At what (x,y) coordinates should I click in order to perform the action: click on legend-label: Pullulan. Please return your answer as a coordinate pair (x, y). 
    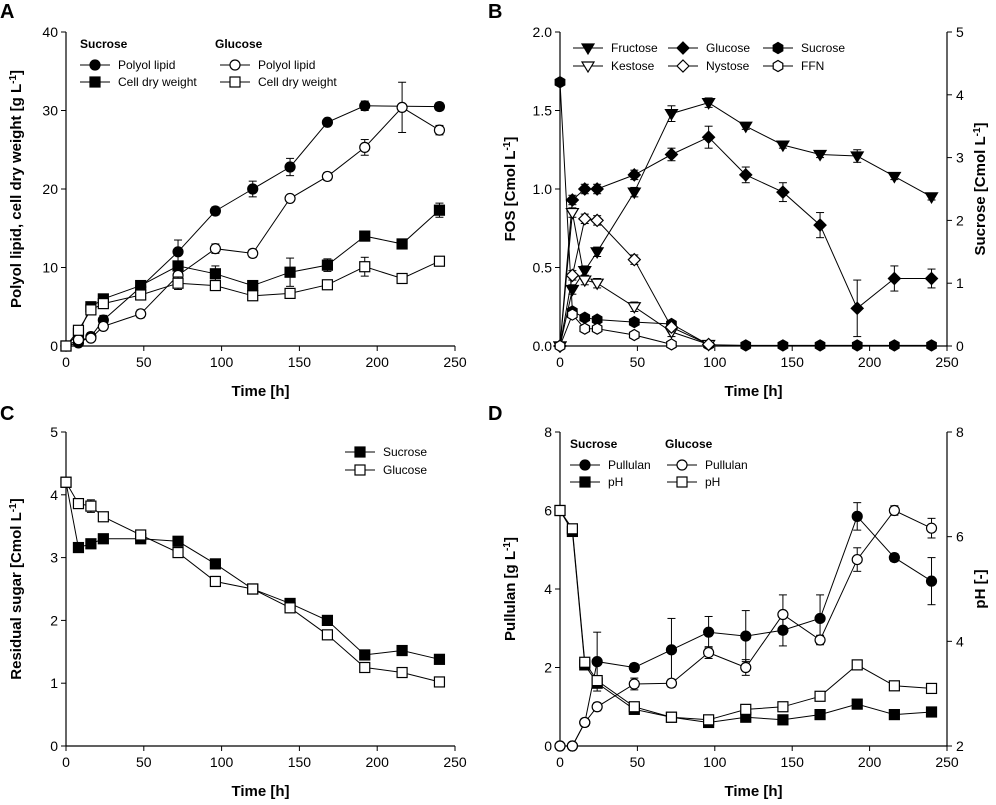
    Looking at the image, I should click on (629, 465).